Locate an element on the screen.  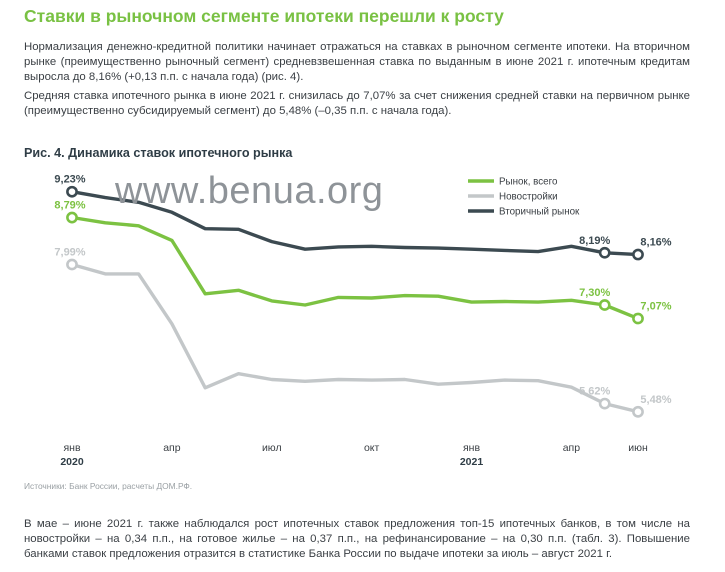
watermark-text: www.benua.org is located at coordinates (249, 191).